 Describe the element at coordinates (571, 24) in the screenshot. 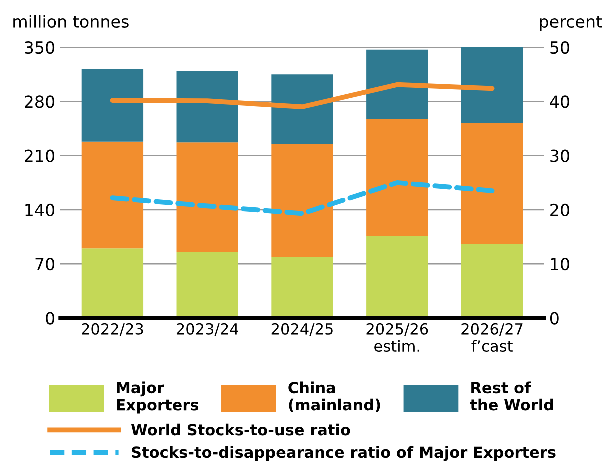

I see `y2-axis-title: percent` at that location.